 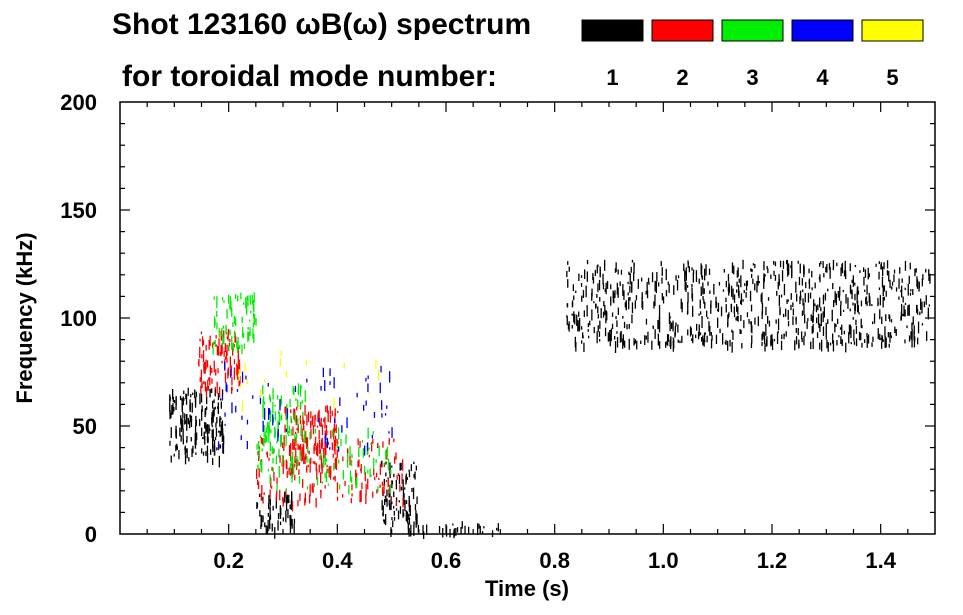 What do you see at coordinates (682, 77) in the screenshot?
I see `legend-label-n2: 2` at bounding box center [682, 77].